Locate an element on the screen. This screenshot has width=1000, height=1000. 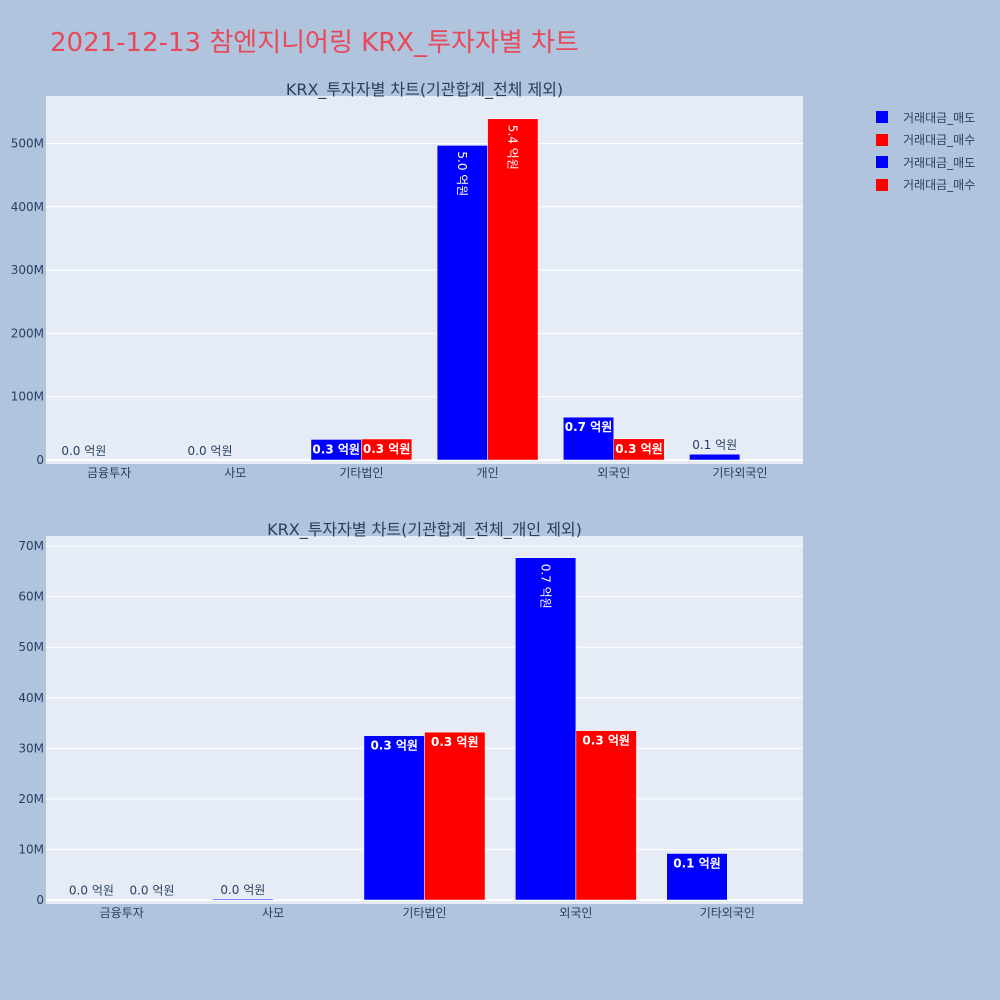
y-tick-label: 100M is located at coordinates (27, 397).